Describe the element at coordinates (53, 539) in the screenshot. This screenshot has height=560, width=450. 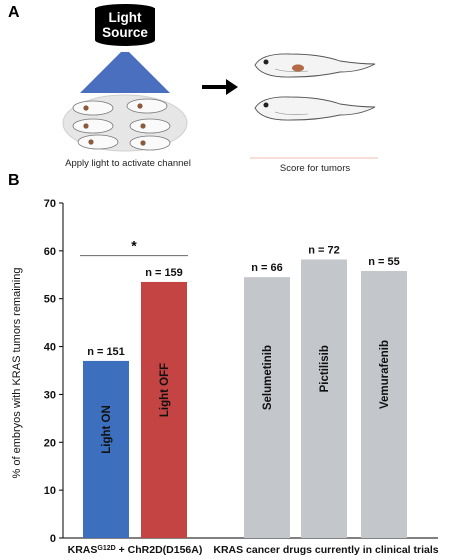
I see `y-tick-label: 0` at that location.